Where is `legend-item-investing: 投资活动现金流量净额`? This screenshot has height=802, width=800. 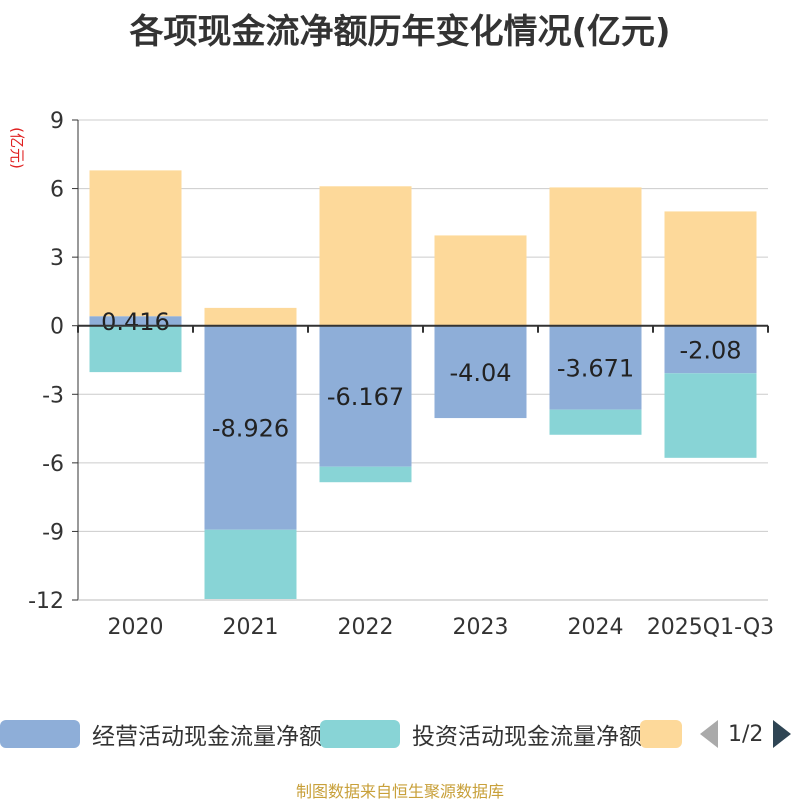
legend-item-investing: 投资活动现金流量净额 is located at coordinates (481, 734).